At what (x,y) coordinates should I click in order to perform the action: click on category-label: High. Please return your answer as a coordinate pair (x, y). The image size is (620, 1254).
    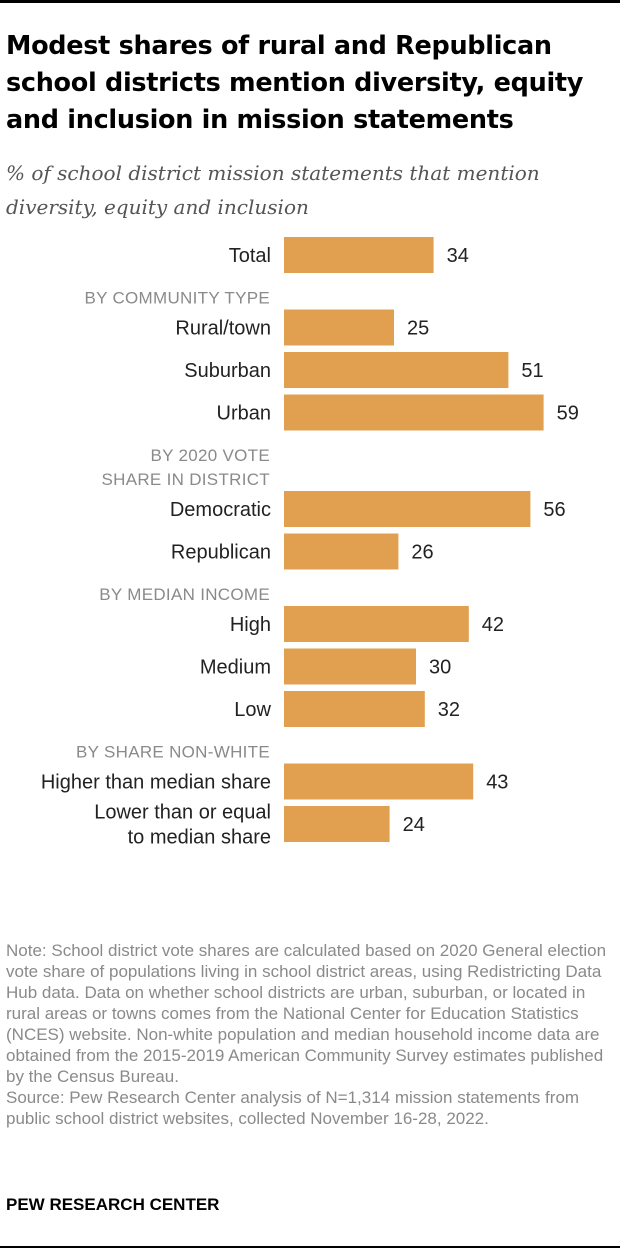
    Looking at the image, I should click on (250, 625).